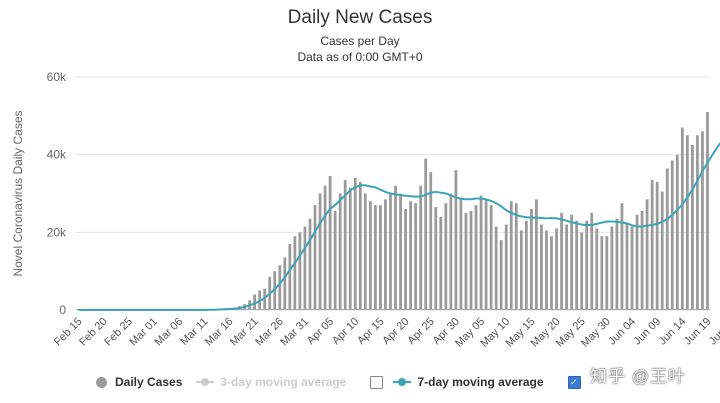 The height and width of the screenshot is (403, 720). Describe the element at coordinates (480, 382) in the screenshot. I see `legend-7day-average-label: 7-day moving average` at that location.